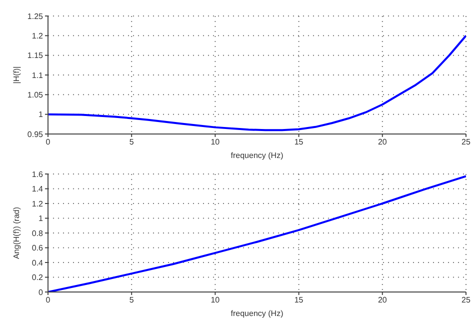  I want to click on y-tick-label: 1.05, so click(35, 95).